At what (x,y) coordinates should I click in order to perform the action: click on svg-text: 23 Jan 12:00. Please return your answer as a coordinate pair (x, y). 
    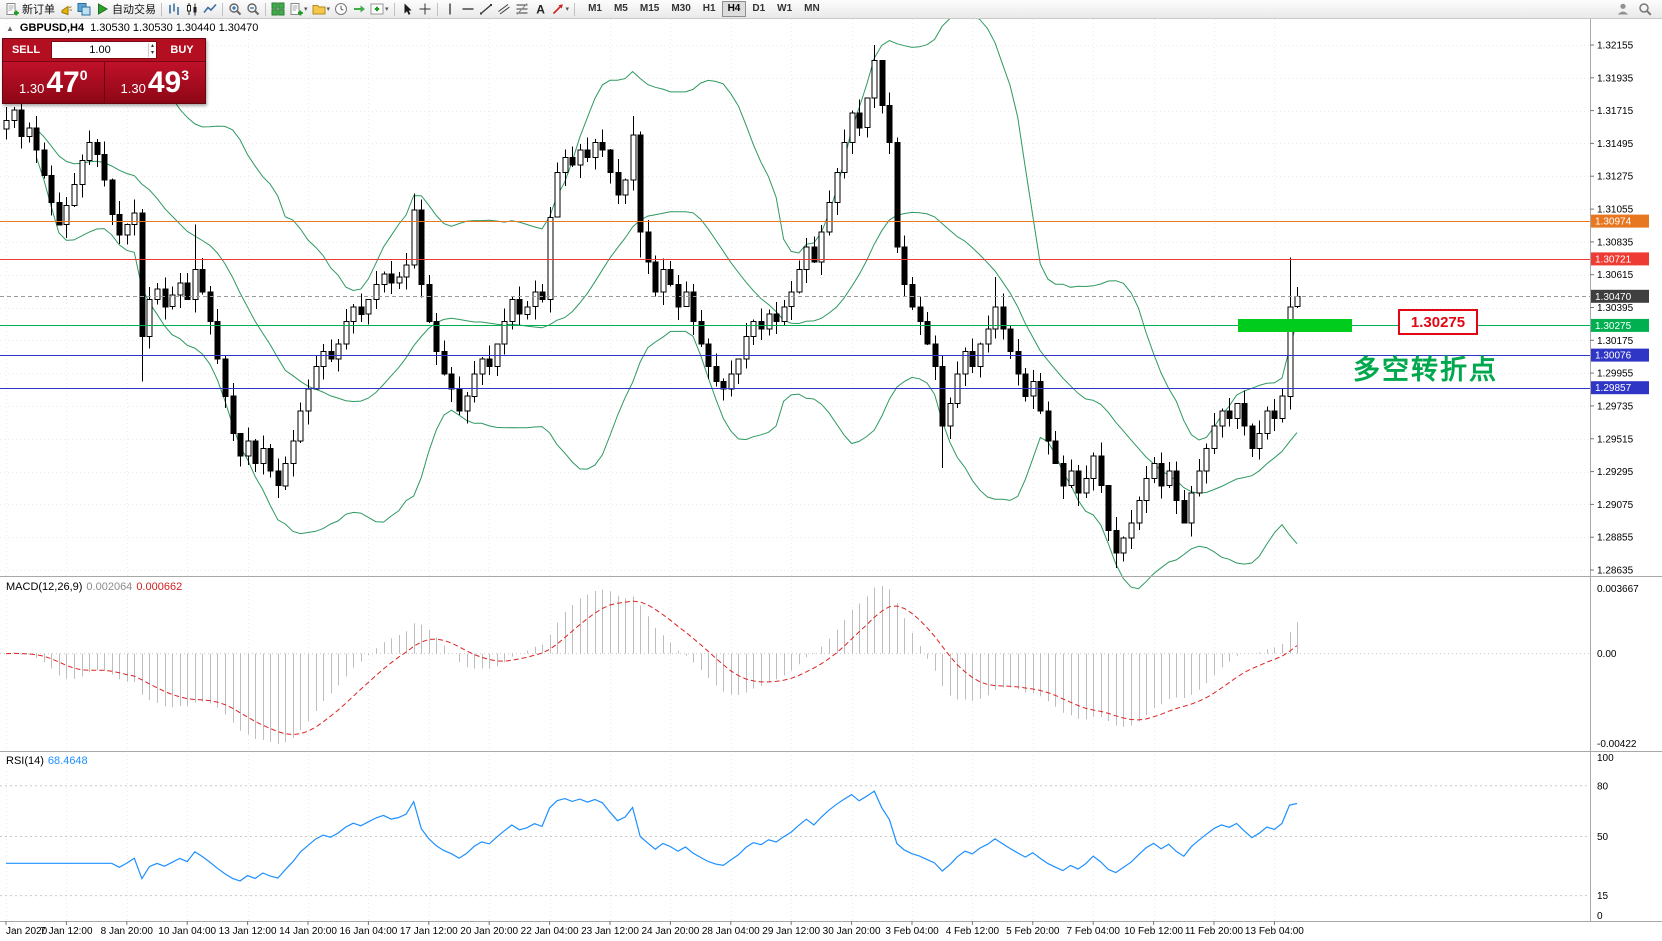
    Looking at the image, I should click on (610, 931).